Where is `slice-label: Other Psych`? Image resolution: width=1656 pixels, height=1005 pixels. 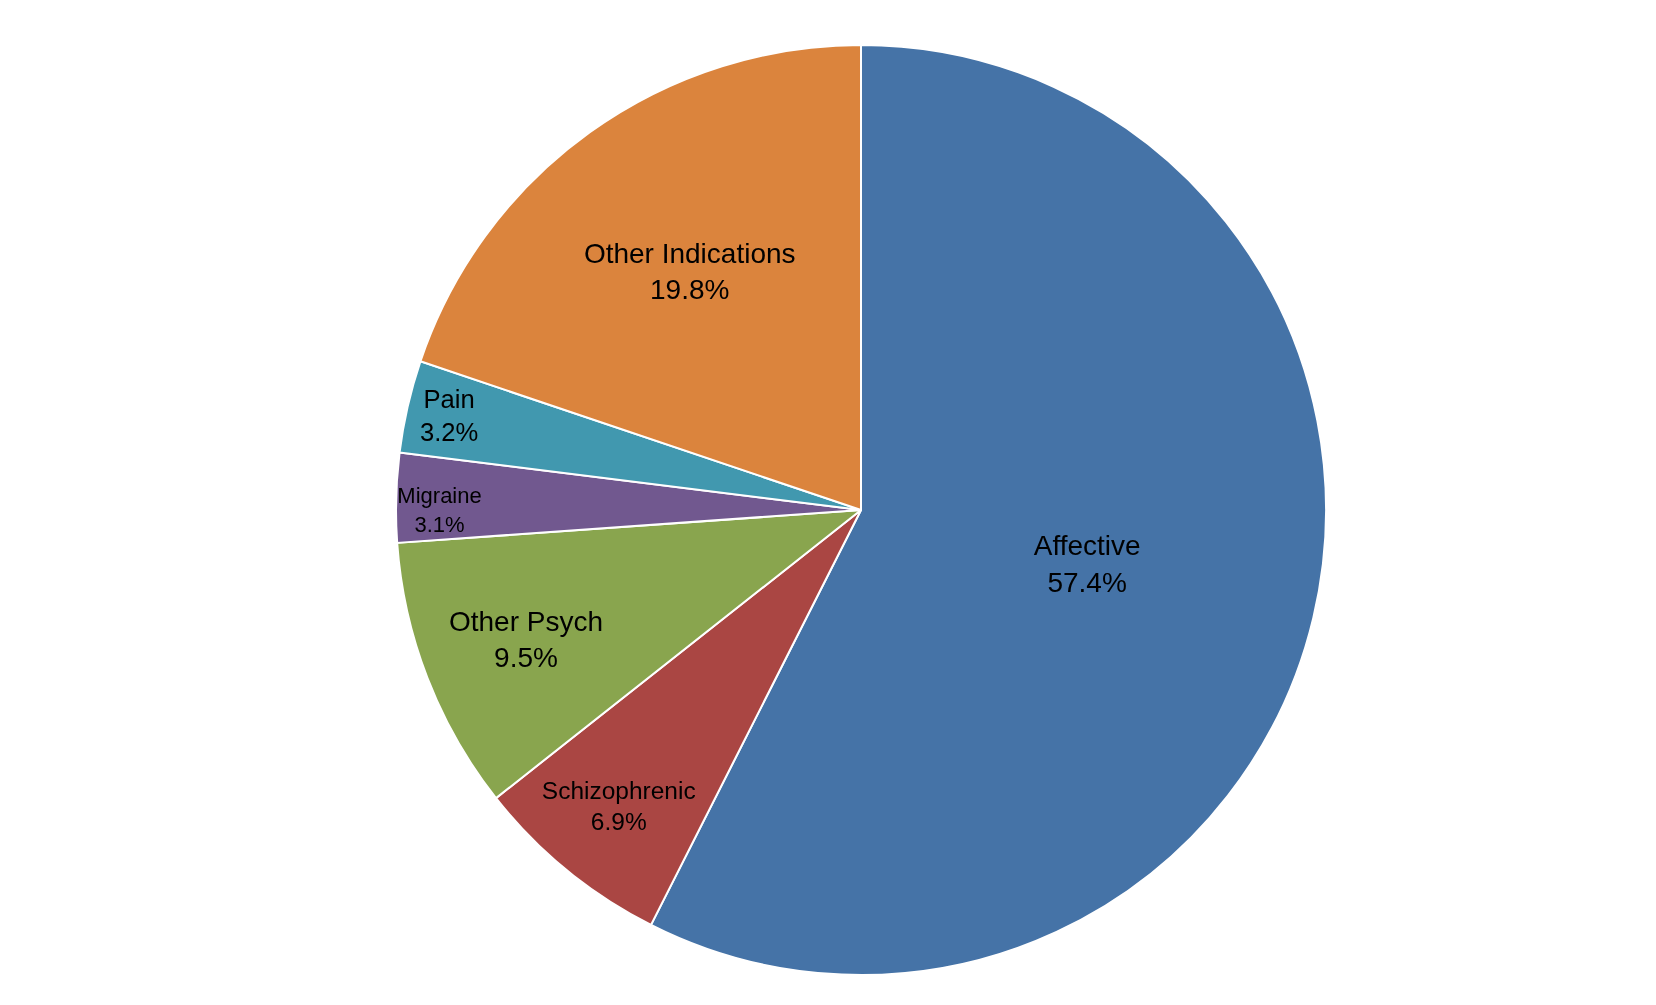 slice-label: Other Psych is located at coordinates (526, 622).